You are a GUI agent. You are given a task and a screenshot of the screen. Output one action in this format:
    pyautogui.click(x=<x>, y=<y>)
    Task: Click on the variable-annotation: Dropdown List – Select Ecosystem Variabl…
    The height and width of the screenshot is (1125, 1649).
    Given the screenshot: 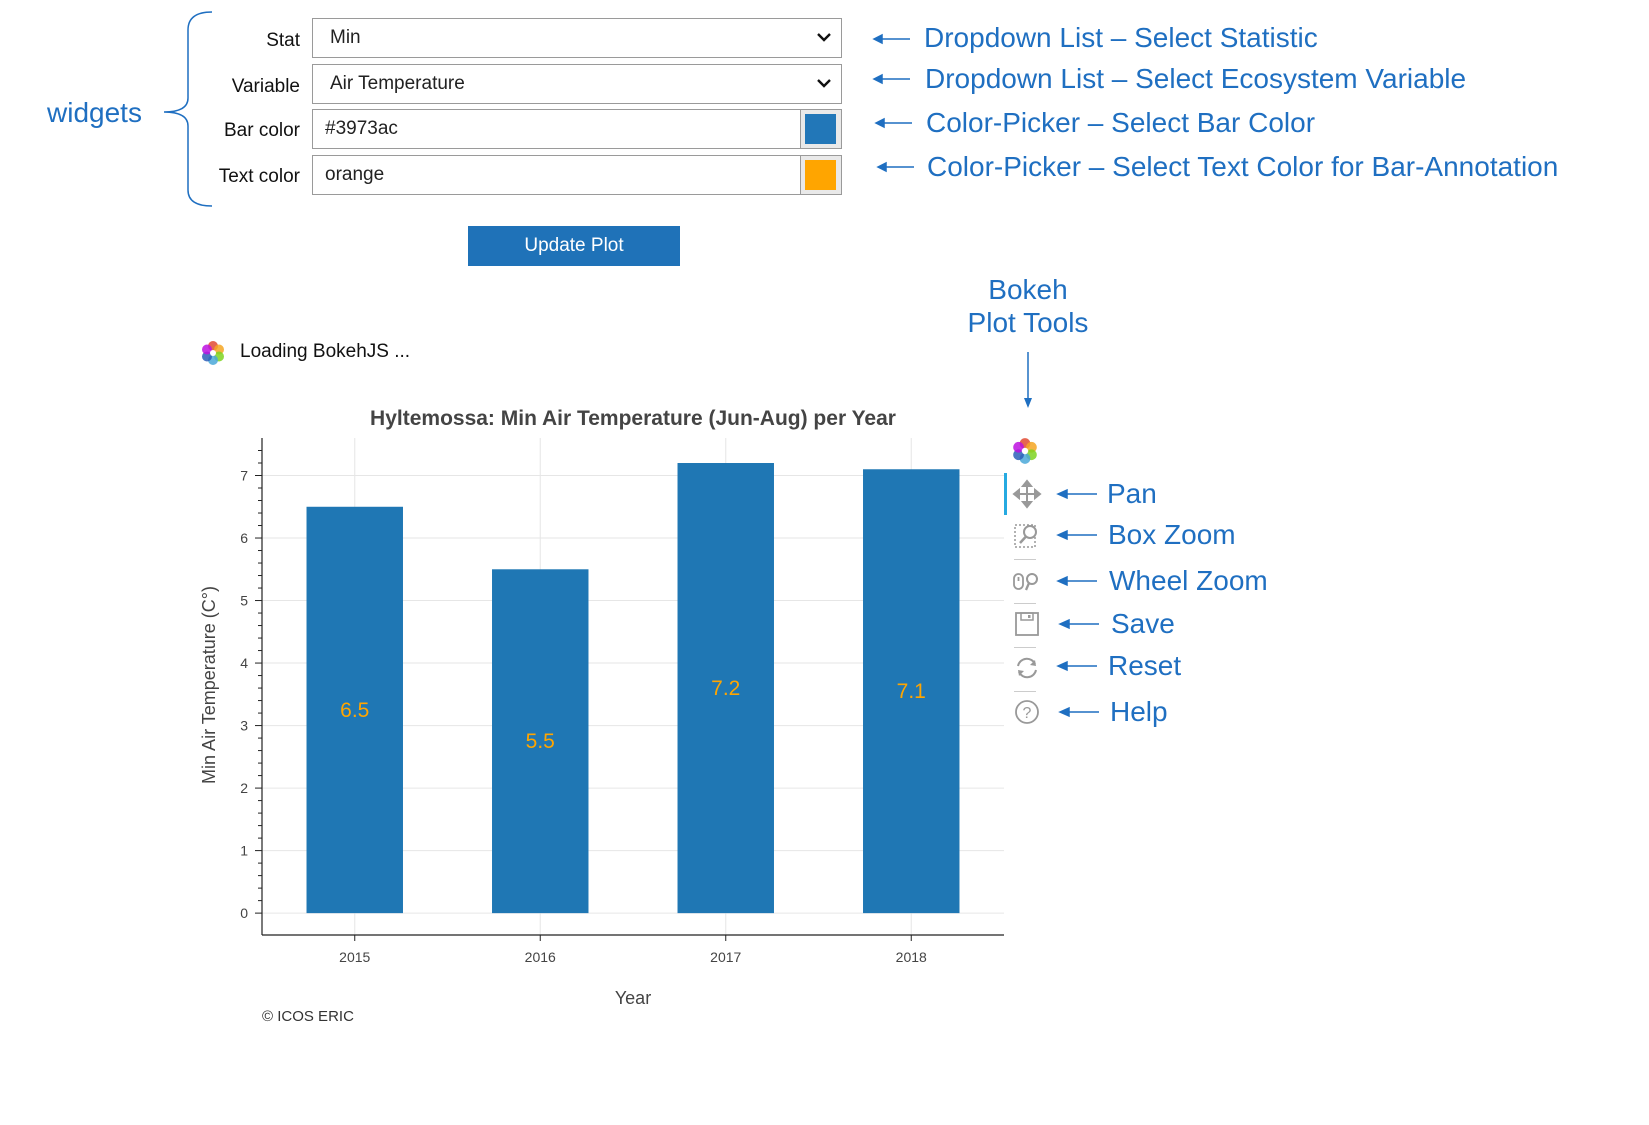 What is the action you would take?
    pyautogui.click(x=1196, y=78)
    